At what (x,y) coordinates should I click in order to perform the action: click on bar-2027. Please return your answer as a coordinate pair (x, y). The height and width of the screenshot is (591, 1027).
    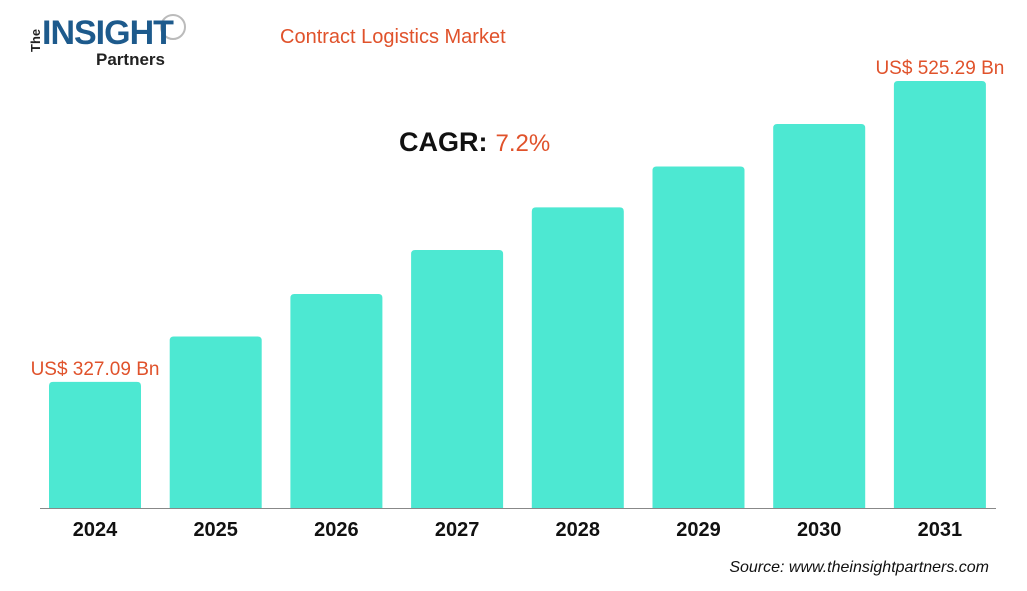
    Looking at the image, I should click on (457, 379).